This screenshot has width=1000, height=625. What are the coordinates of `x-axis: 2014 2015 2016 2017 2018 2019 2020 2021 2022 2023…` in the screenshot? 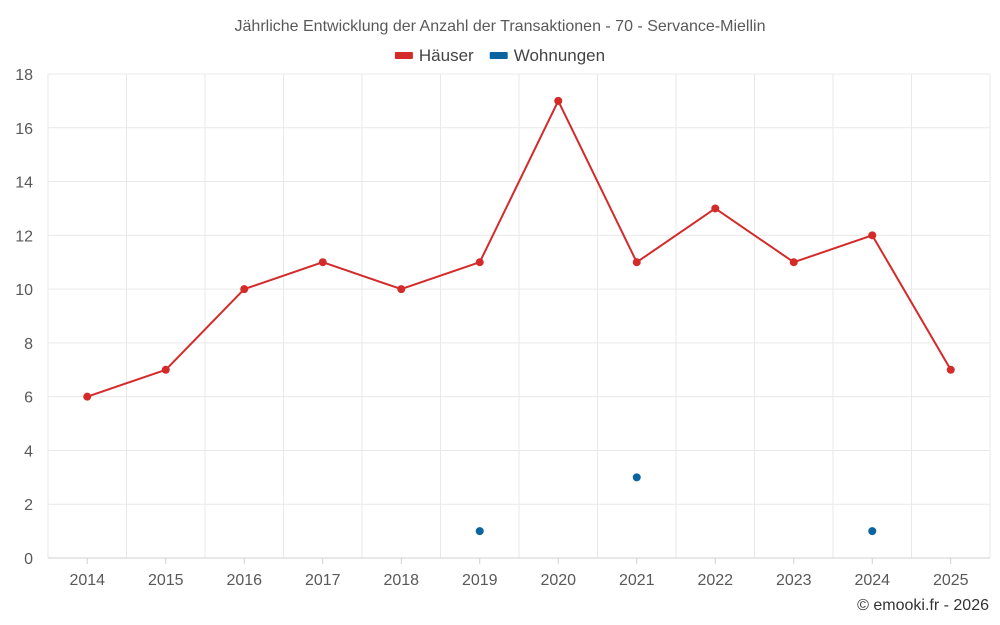 It's located at (519, 573).